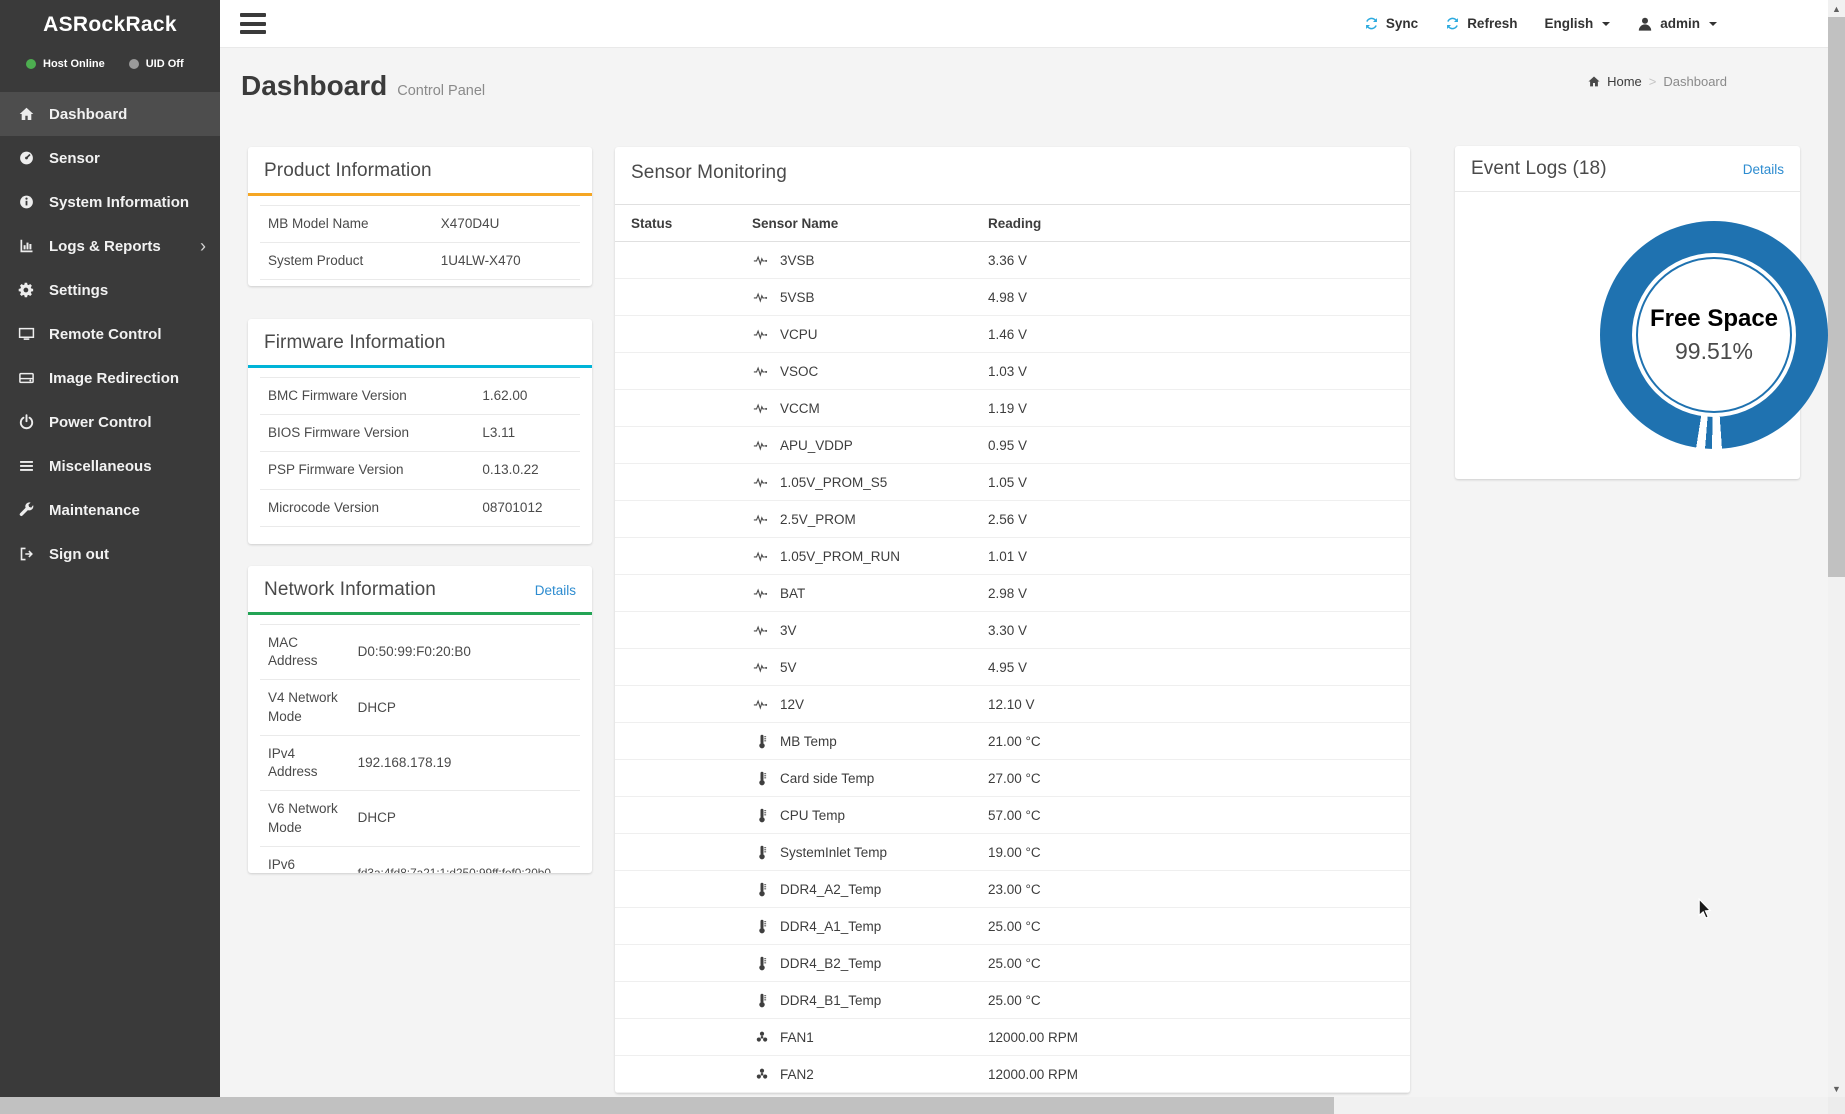 Image resolution: width=1845 pixels, height=1114 pixels. What do you see at coordinates (79, 290) in the screenshot?
I see `sidebar-item-label: Settings` at bounding box center [79, 290].